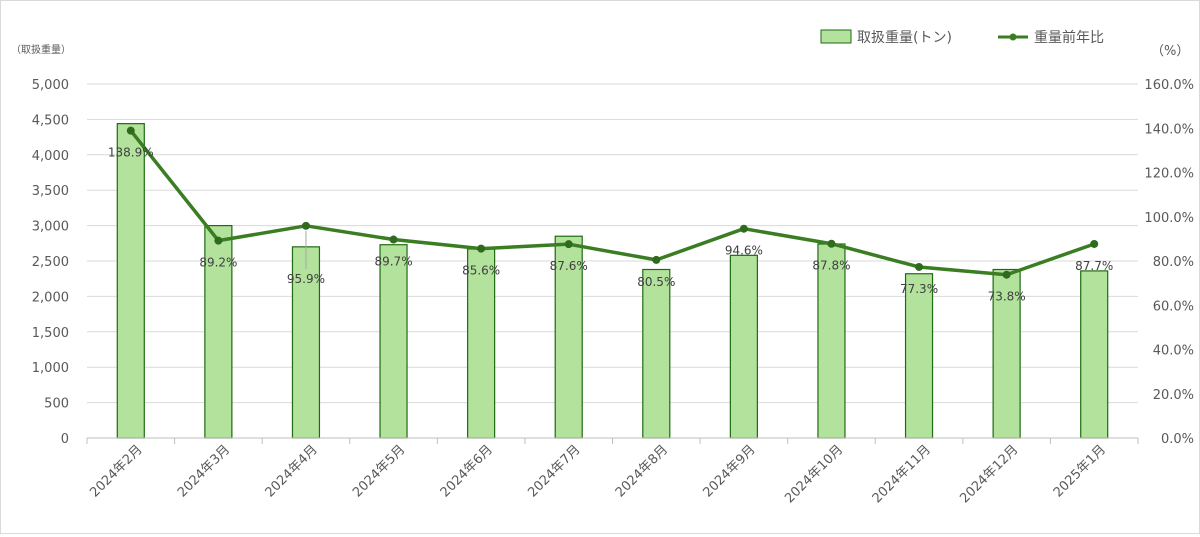 This screenshot has height=537, width=1200. Describe the element at coordinates (467, 471) in the screenshot. I see `x-tick-label: 2024年6月` at that location.